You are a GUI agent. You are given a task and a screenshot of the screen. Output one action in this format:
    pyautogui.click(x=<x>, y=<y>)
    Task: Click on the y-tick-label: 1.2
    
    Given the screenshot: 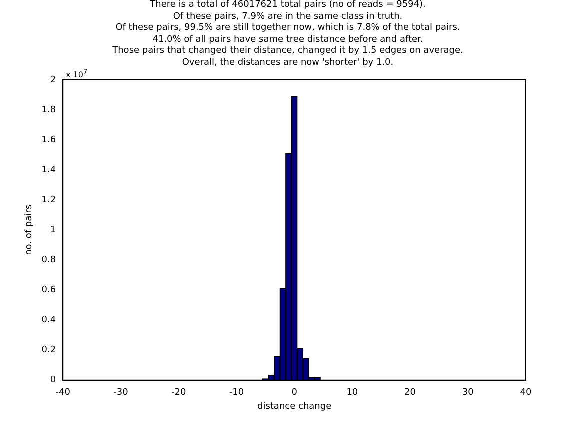 What is the action you would take?
    pyautogui.click(x=49, y=201)
    